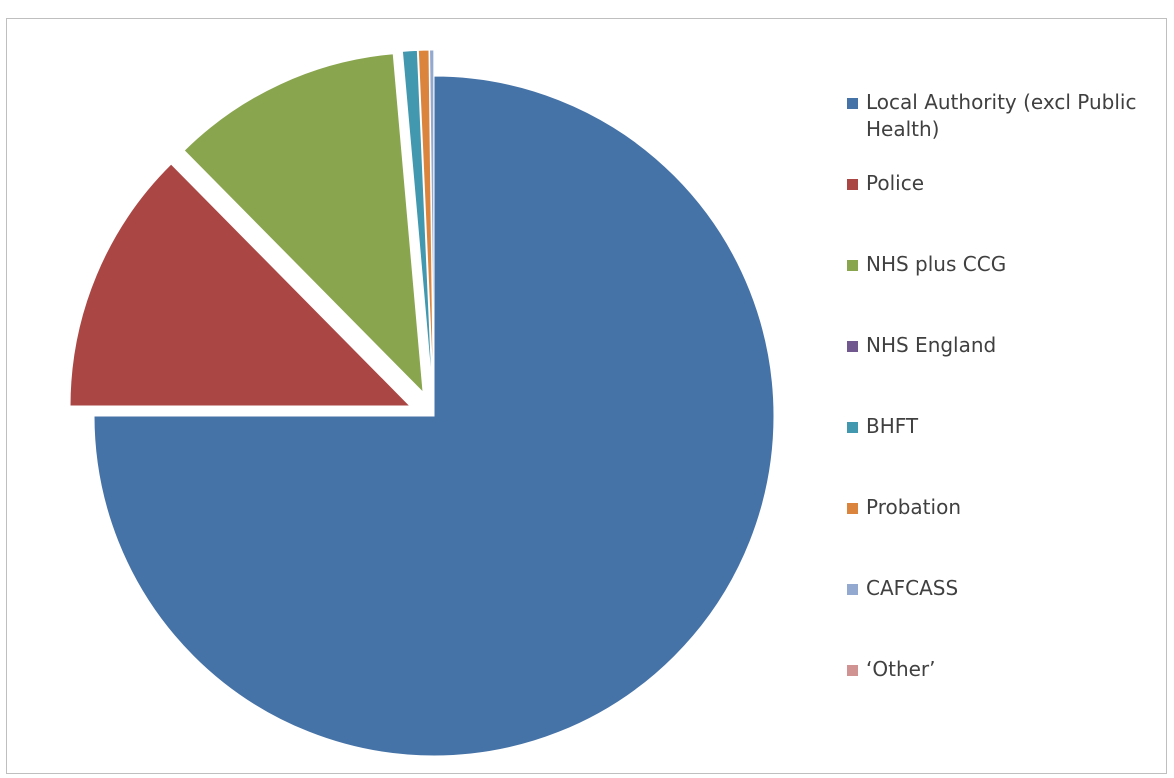 This screenshot has height=778, width=1174. What do you see at coordinates (425, 220) in the screenshot?
I see `pie-slice-probation` at bounding box center [425, 220].